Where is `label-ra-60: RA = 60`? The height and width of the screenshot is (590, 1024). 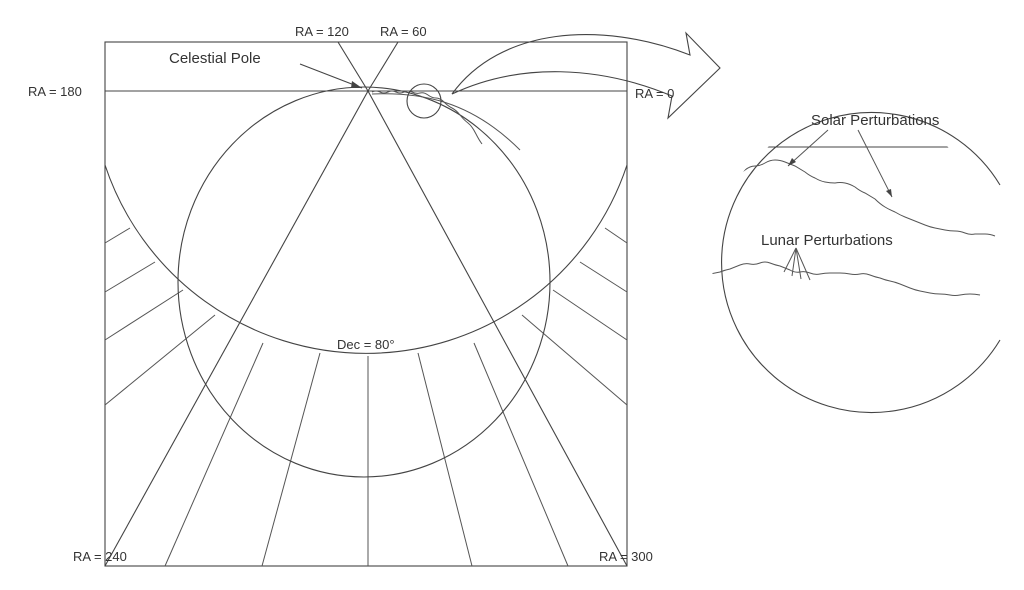 label-ra-60: RA = 60 is located at coordinates (403, 31).